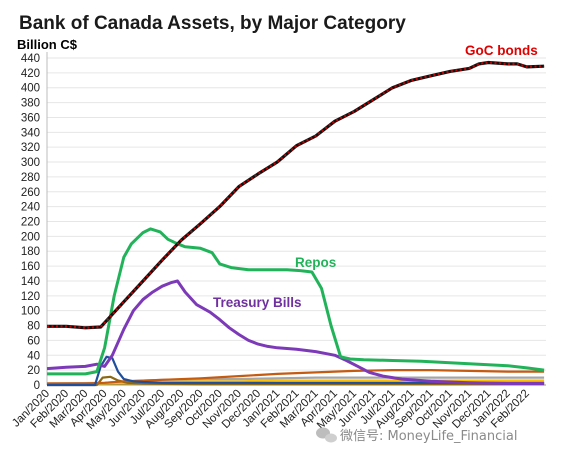 The image size is (581, 456). I want to click on y-tick-label-21: 420, so click(30, 74).